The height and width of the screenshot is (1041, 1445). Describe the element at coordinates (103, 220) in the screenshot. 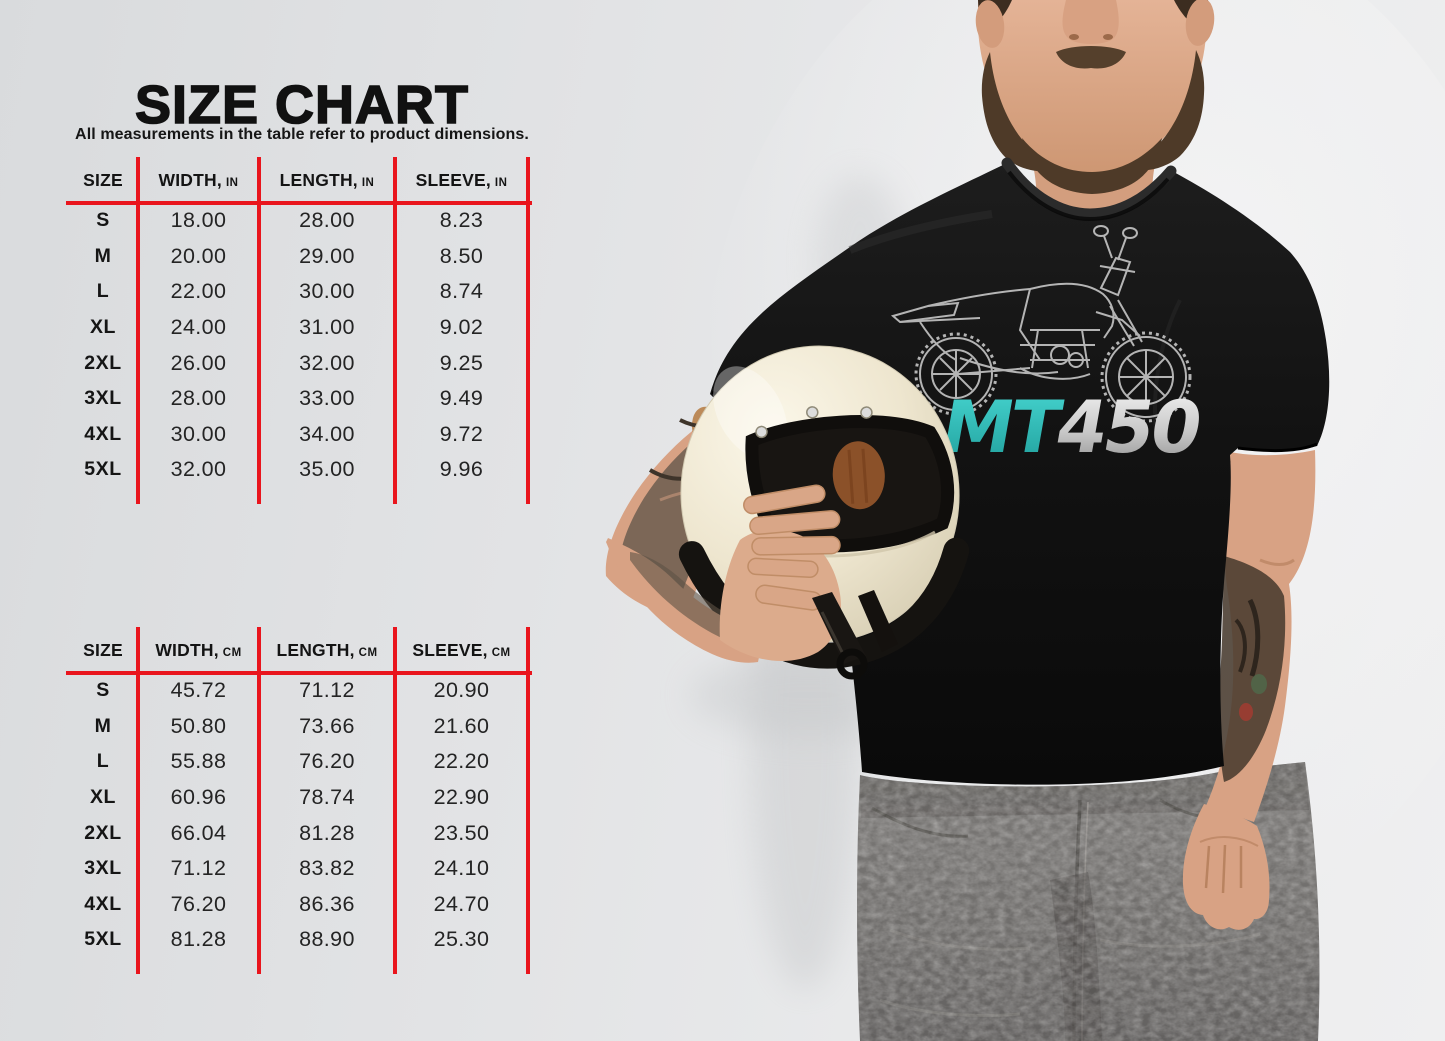

I see `size-cell: S` at that location.